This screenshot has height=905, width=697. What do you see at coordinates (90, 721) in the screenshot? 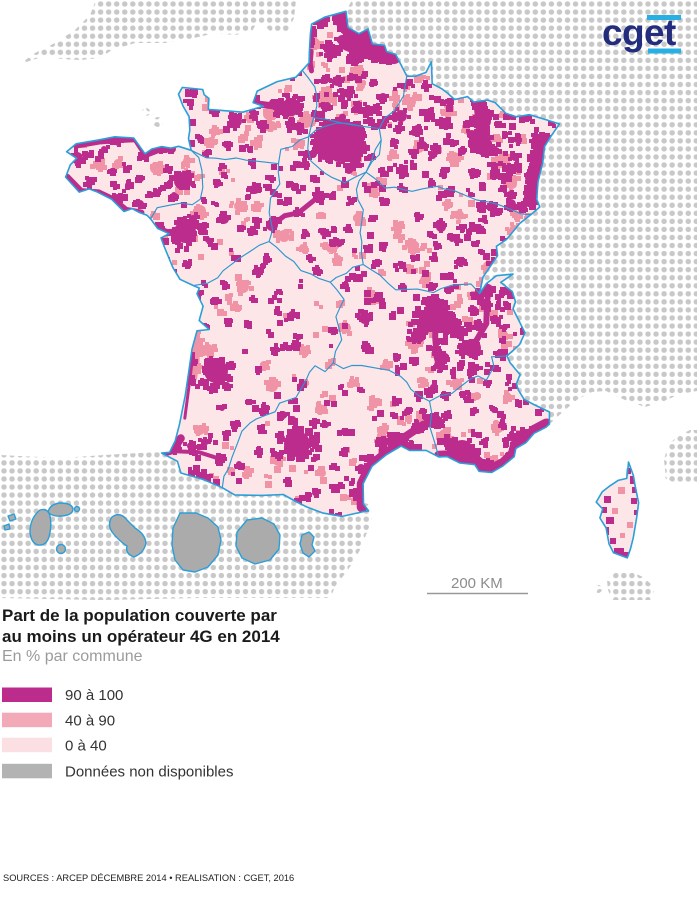
I see `svg-text: 40 à 90` at bounding box center [90, 721].